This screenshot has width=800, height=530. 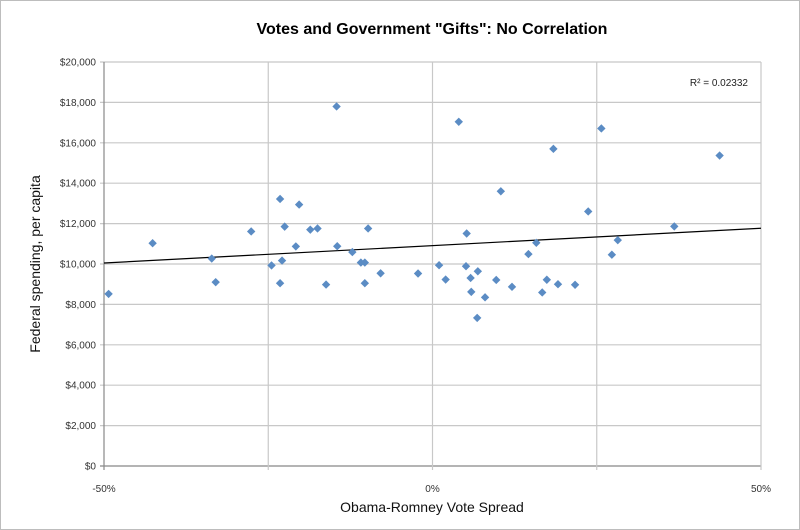 I want to click on x-tick-label: 0%, so click(x=432, y=489).